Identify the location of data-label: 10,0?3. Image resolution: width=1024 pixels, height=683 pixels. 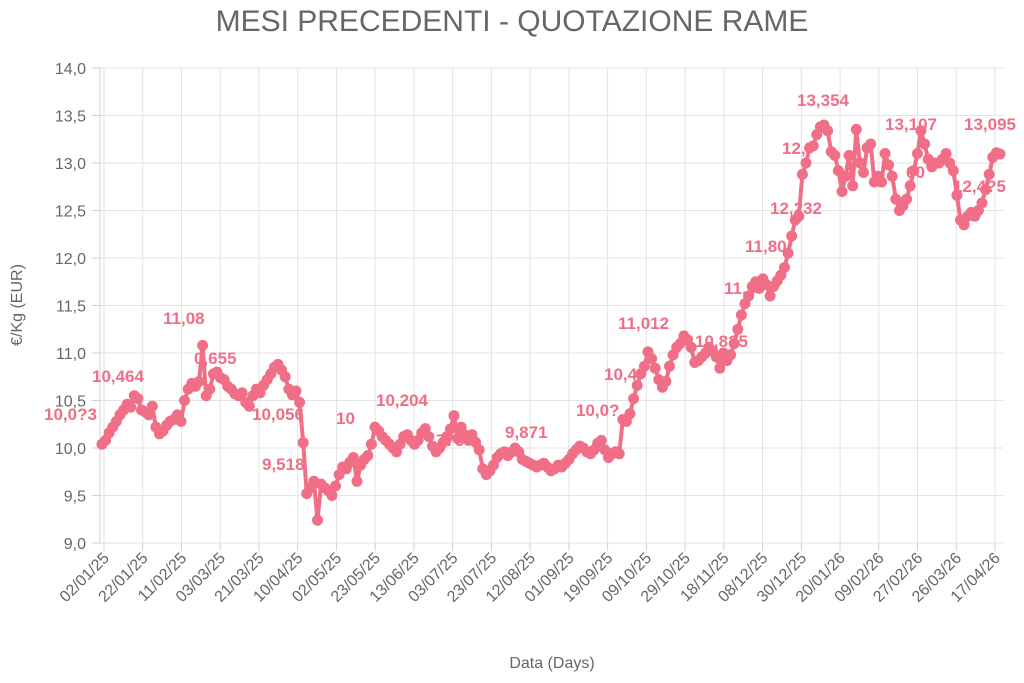
(70, 414).